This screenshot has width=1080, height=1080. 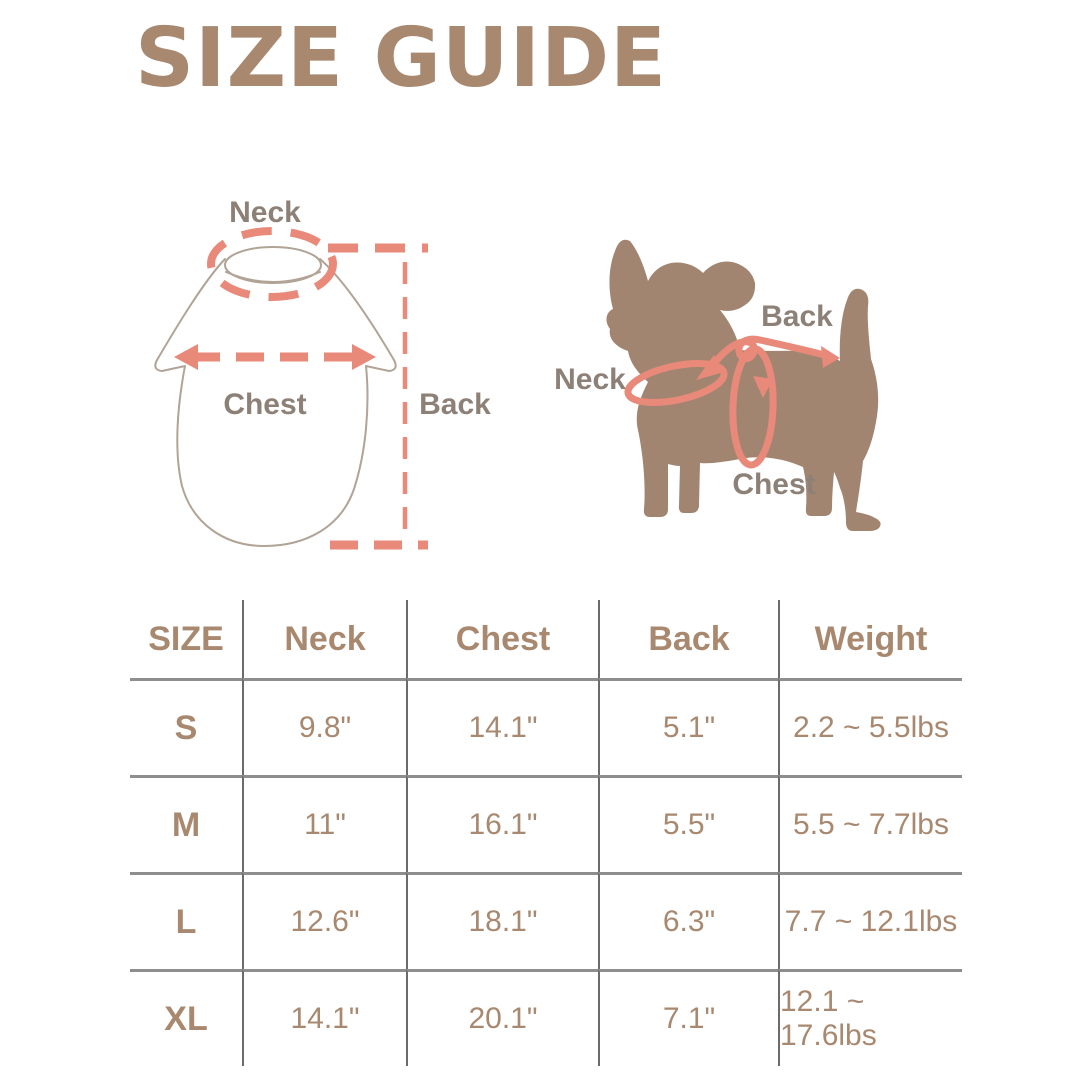 I want to click on size-table-cell-m-size: M, so click(x=186, y=823).